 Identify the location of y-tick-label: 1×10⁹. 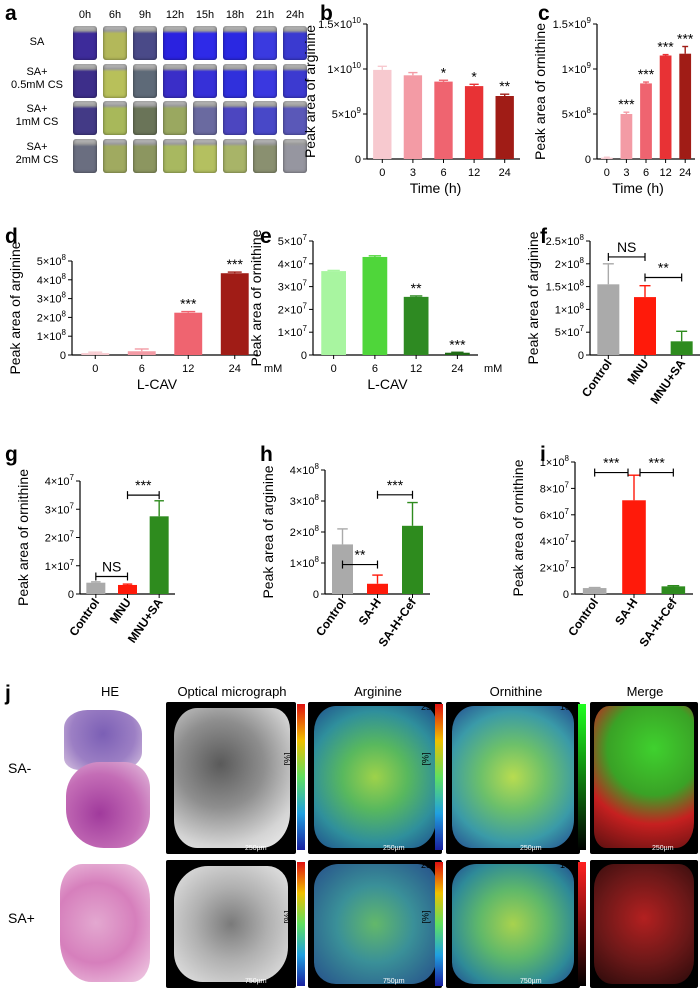
(577, 68).